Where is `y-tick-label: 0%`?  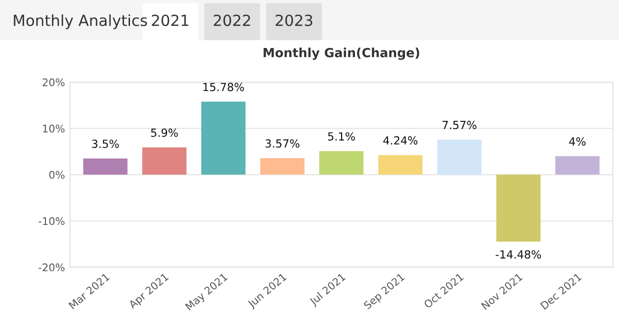
y-tick-label: 0% is located at coordinates (57, 174).